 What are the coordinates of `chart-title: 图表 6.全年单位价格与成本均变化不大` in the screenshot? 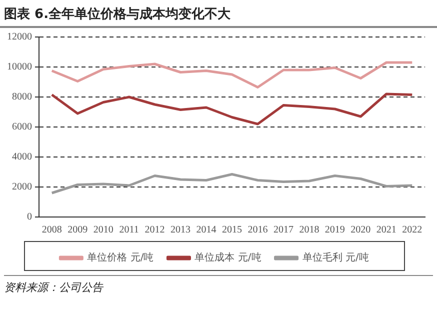 It's located at (218, 14).